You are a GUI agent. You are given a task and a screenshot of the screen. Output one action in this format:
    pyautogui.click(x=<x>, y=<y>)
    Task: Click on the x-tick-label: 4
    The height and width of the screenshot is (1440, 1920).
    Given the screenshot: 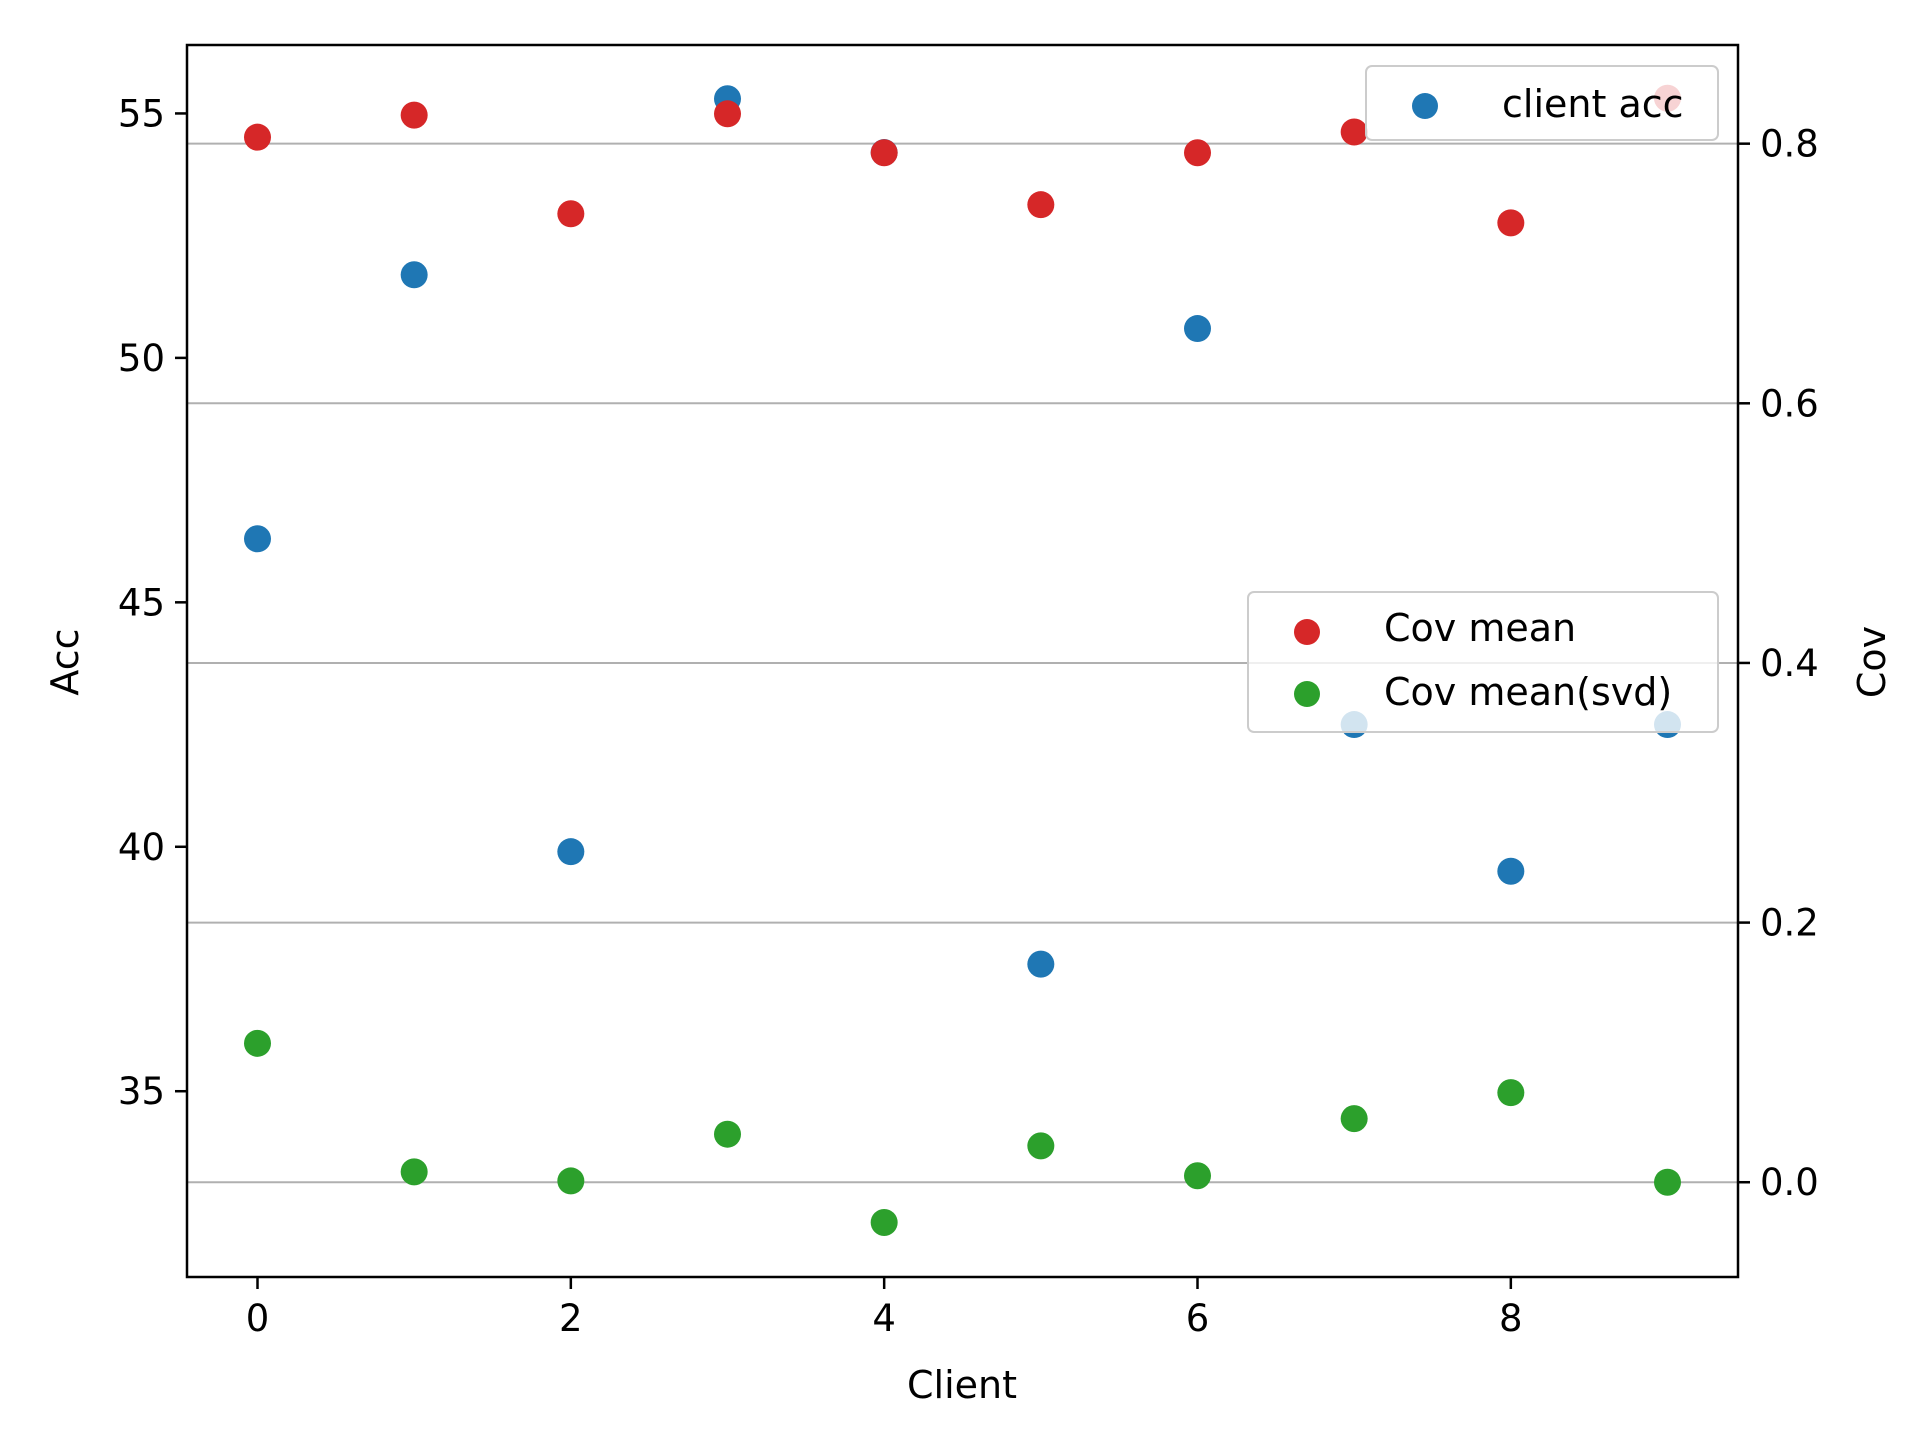 What is the action you would take?
    pyautogui.click(x=884, y=1318)
    